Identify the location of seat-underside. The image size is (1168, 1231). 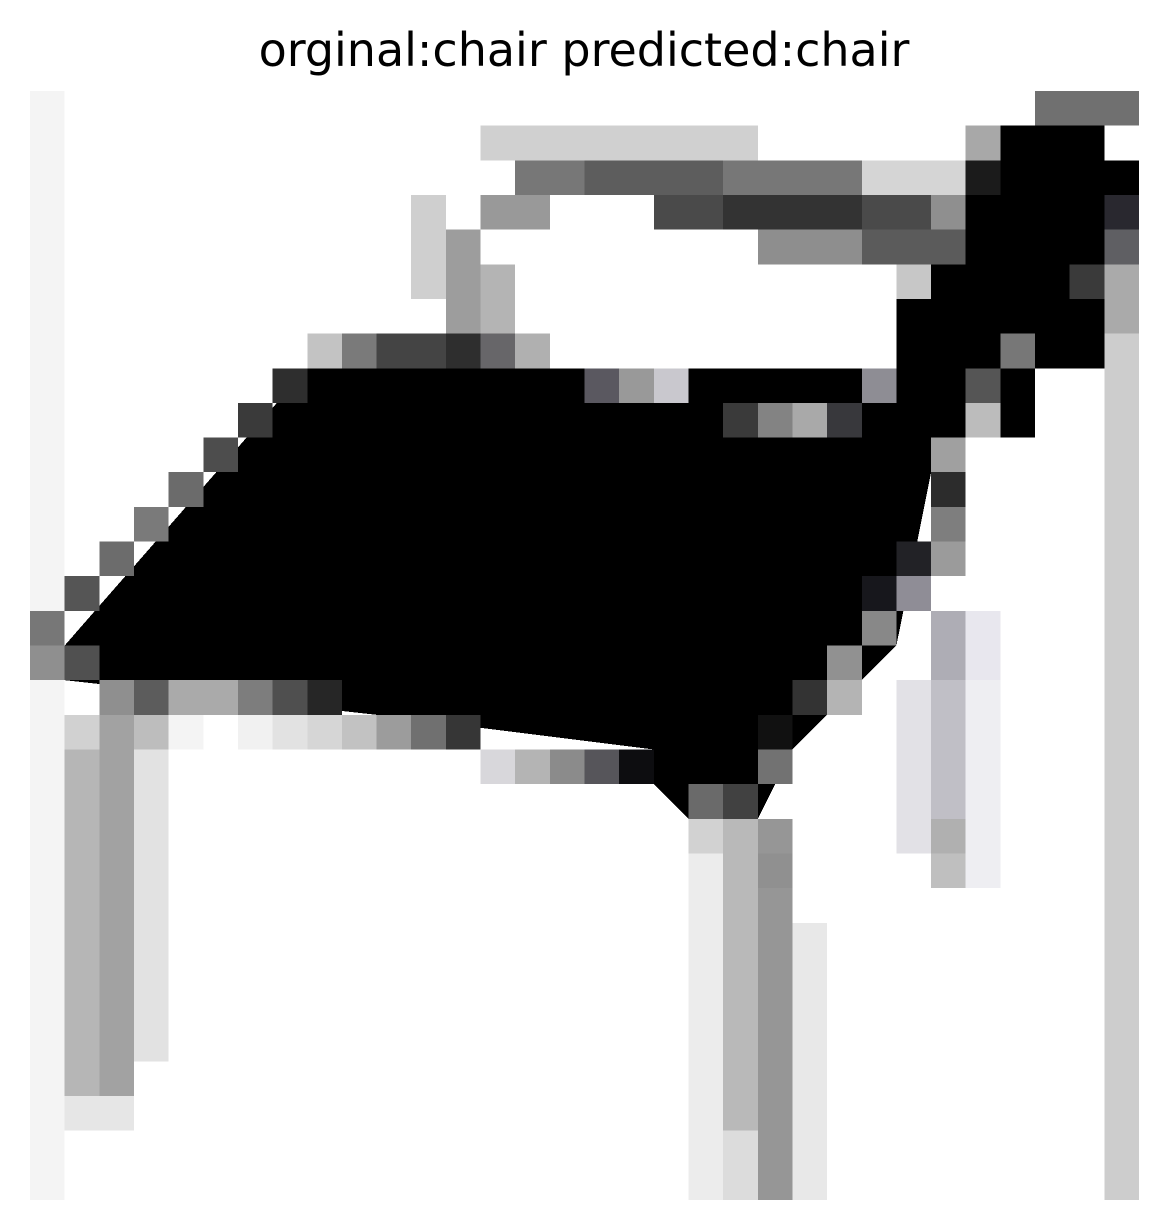
(376, 732).